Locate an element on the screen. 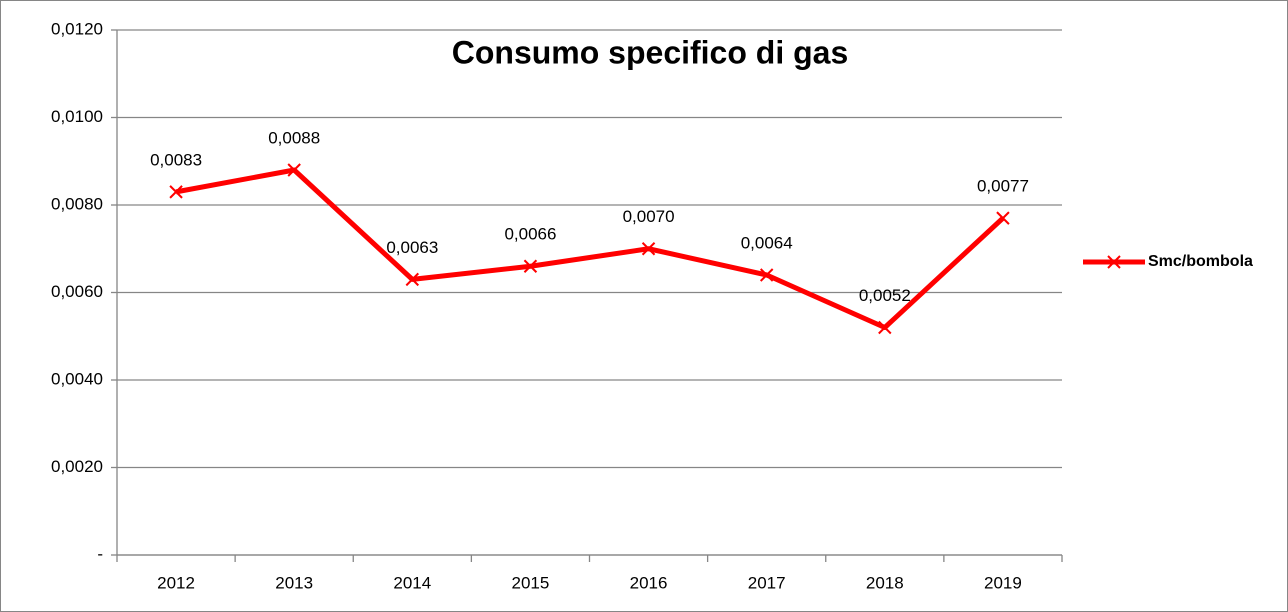 This screenshot has width=1288, height=612. y-tick-label: 0,0080 is located at coordinates (77, 203).